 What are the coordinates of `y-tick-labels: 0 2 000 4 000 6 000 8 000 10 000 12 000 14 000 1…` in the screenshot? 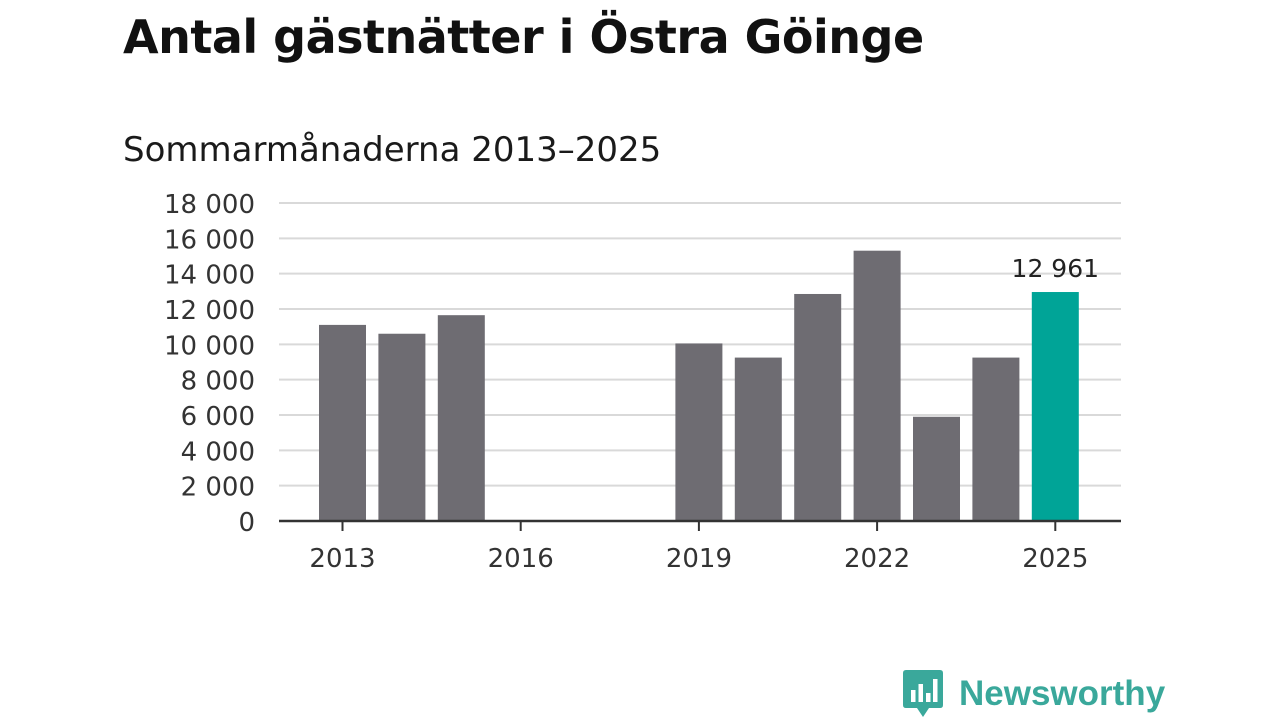 It's located at (209, 364).